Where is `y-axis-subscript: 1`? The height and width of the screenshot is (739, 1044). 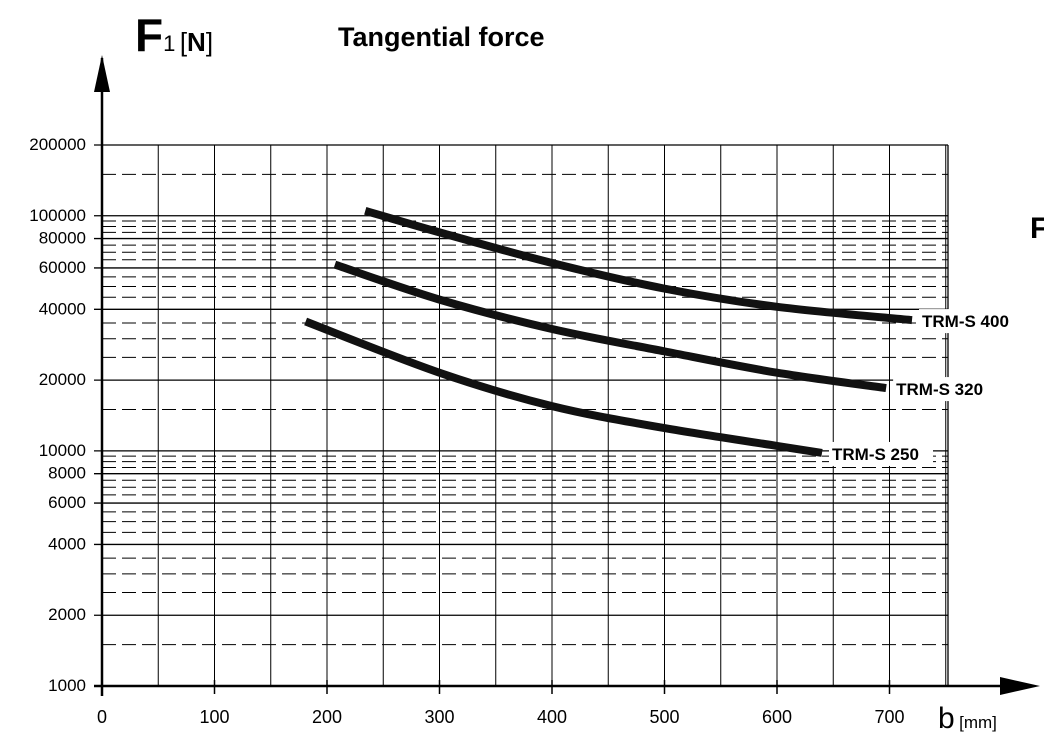
y-axis-subscript: 1 is located at coordinates (169, 43).